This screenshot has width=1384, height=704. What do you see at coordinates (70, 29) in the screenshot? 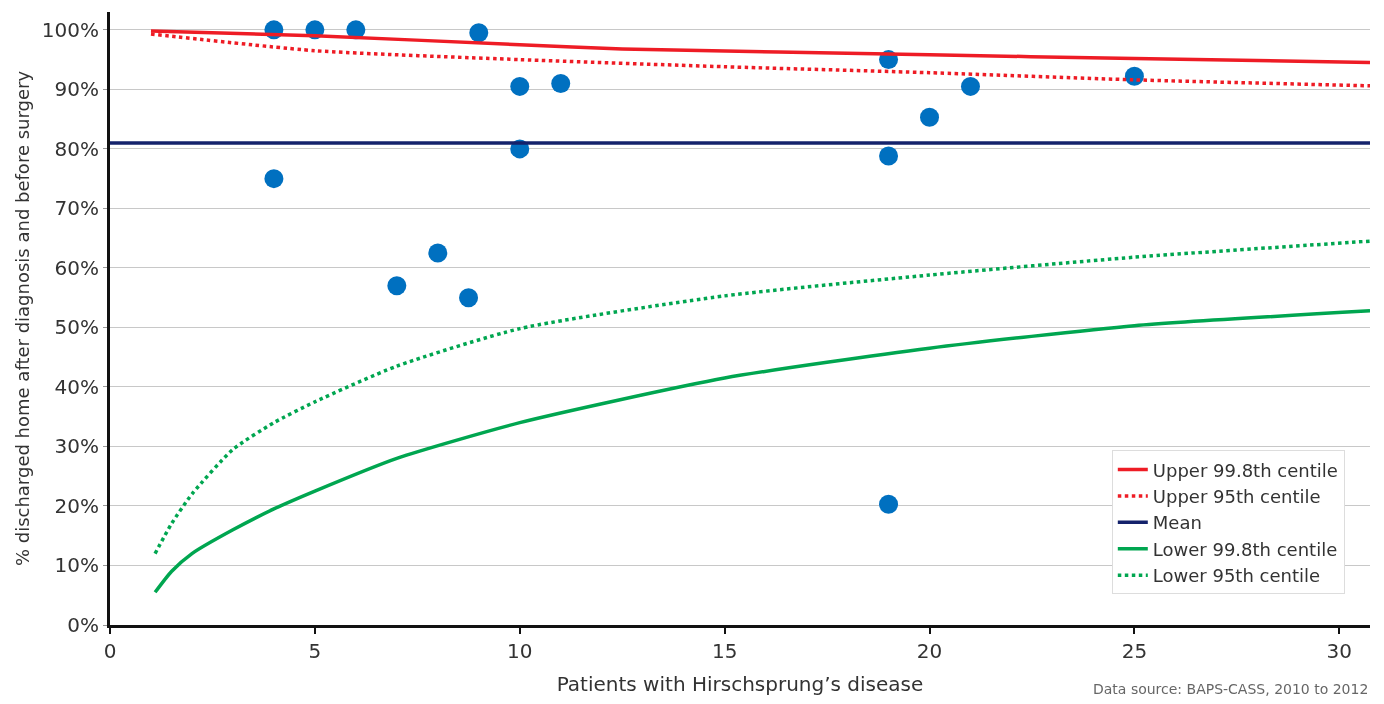
I see `y-tick-label: 100%` at bounding box center [70, 29].